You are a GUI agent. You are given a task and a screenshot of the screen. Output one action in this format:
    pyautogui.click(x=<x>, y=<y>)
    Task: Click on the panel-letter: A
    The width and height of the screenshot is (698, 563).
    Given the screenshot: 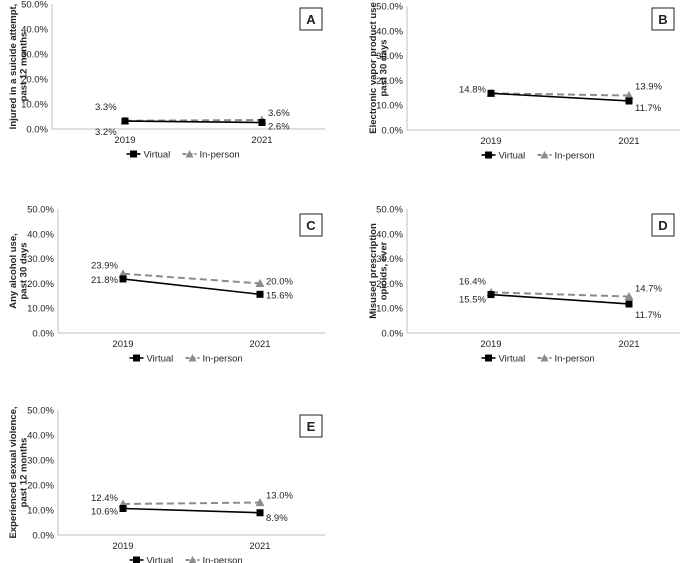 What is the action you would take?
    pyautogui.click(x=311, y=19)
    